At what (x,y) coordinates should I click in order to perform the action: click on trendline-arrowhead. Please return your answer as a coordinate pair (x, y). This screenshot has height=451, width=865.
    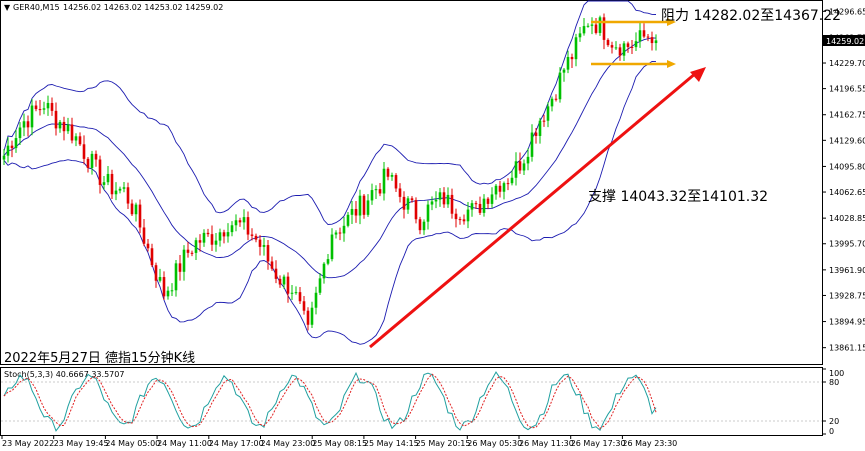
    Looking at the image, I should click on (698, 74).